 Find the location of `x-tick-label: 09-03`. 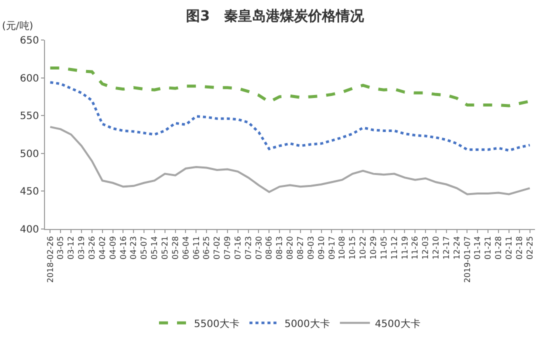

x-tick-label: 09-03 is located at coordinates (311, 248).